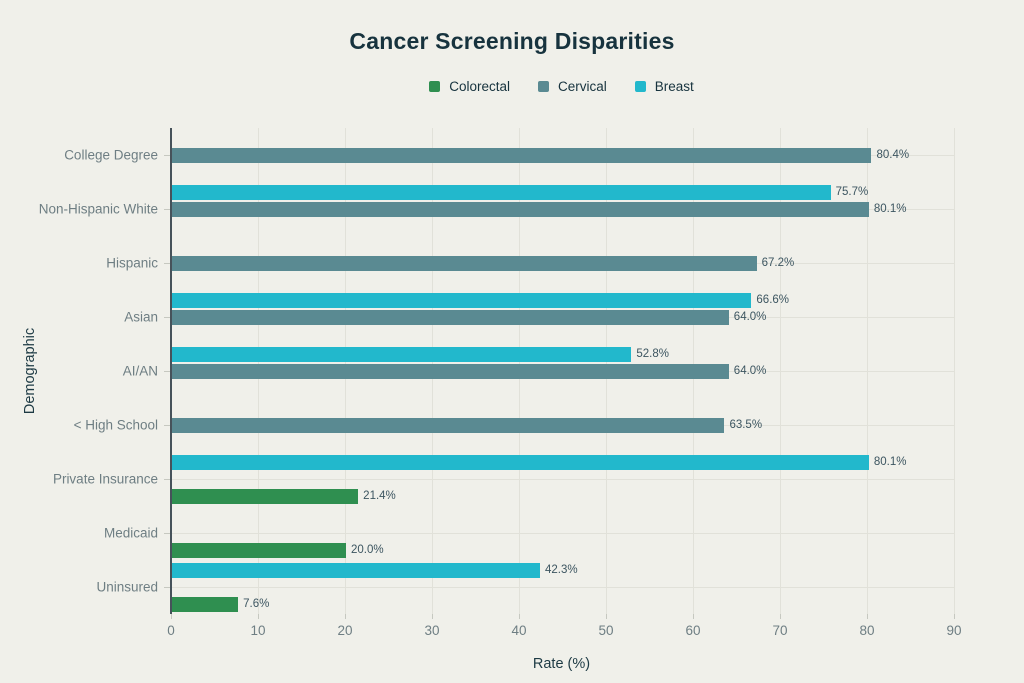 The width and height of the screenshot is (1024, 683). I want to click on bar-value-label: 7.6%, so click(256, 603).